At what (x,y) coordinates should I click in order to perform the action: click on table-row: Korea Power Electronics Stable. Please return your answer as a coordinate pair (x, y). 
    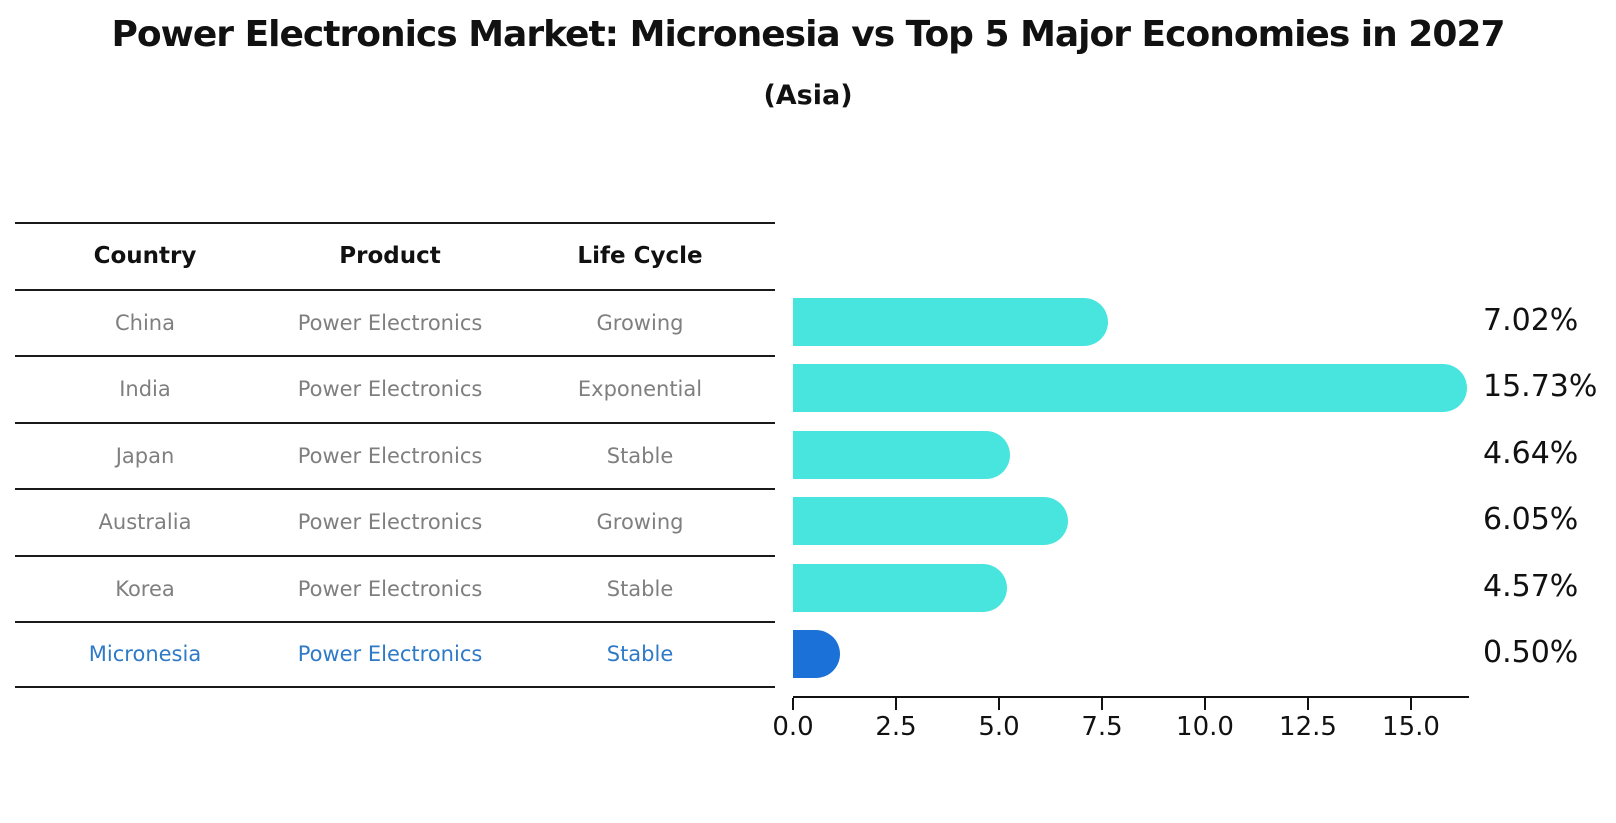
    Looking at the image, I should click on (395, 588).